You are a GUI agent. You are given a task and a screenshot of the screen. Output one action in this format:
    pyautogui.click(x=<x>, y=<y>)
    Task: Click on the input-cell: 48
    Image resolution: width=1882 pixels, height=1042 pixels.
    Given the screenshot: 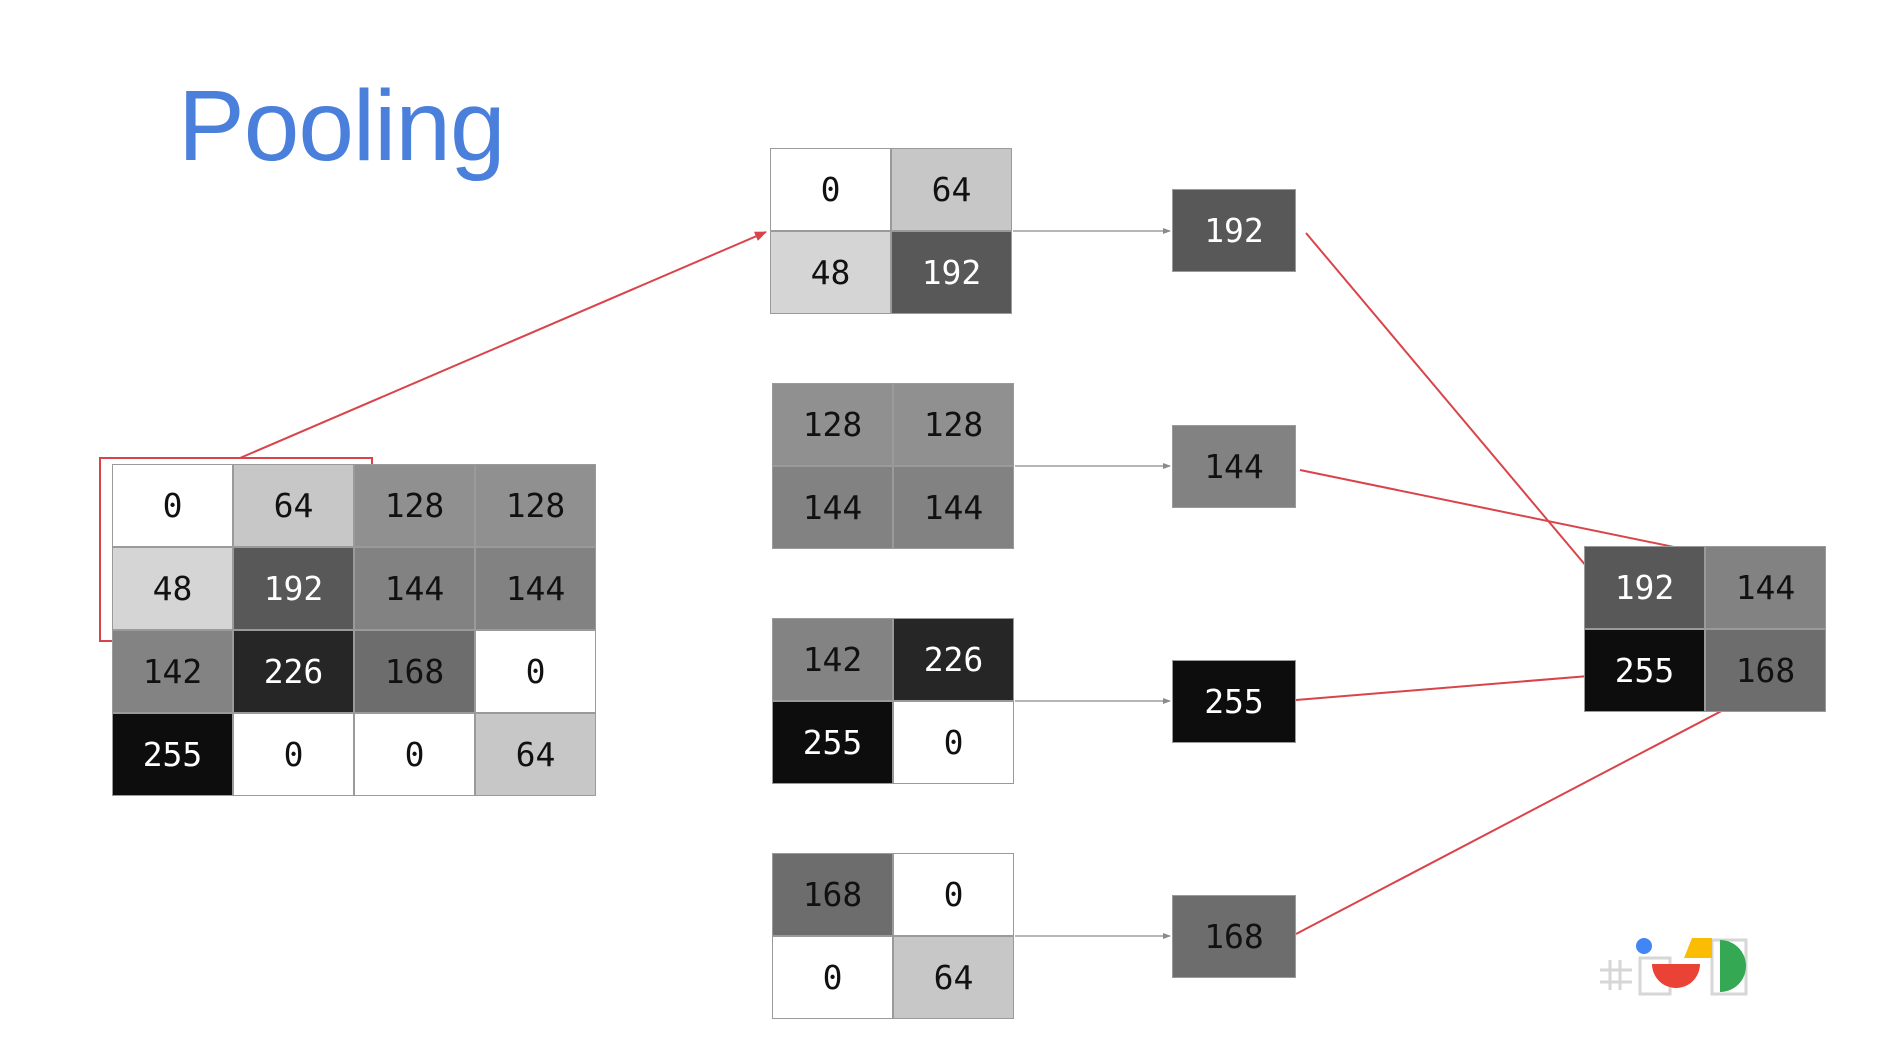 What is the action you would take?
    pyautogui.click(x=172, y=588)
    